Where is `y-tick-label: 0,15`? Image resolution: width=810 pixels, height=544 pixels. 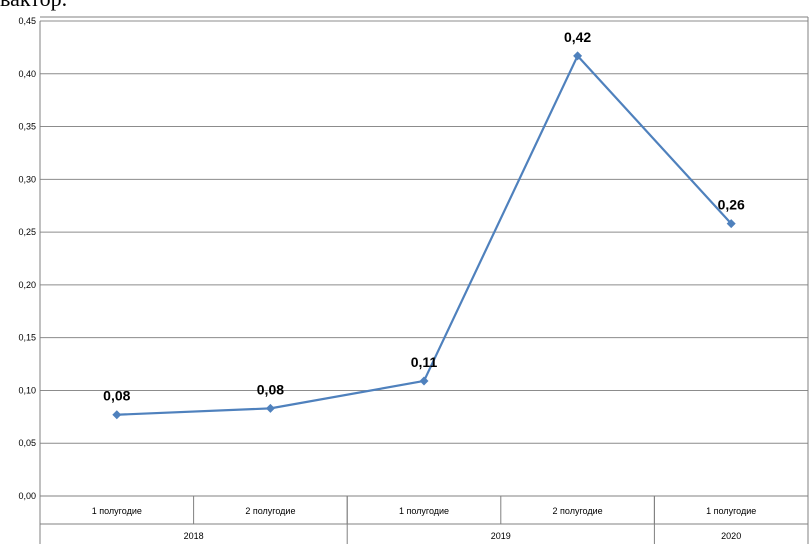 y-tick-label: 0,15 is located at coordinates (27, 338).